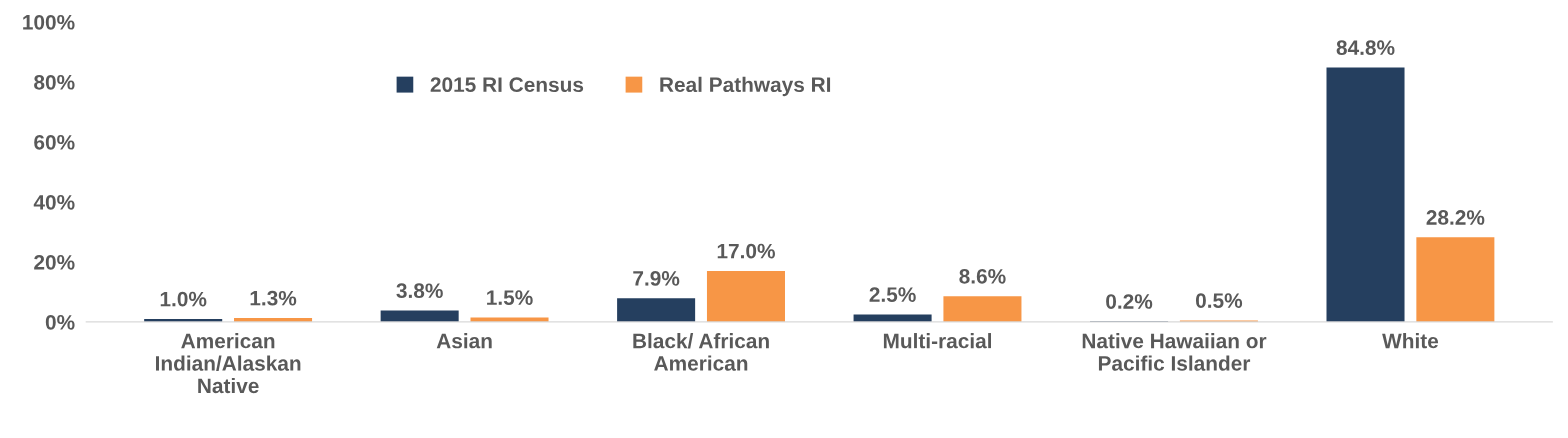 The image size is (1568, 438). I want to click on data-label: 0.5%, so click(1219, 300).